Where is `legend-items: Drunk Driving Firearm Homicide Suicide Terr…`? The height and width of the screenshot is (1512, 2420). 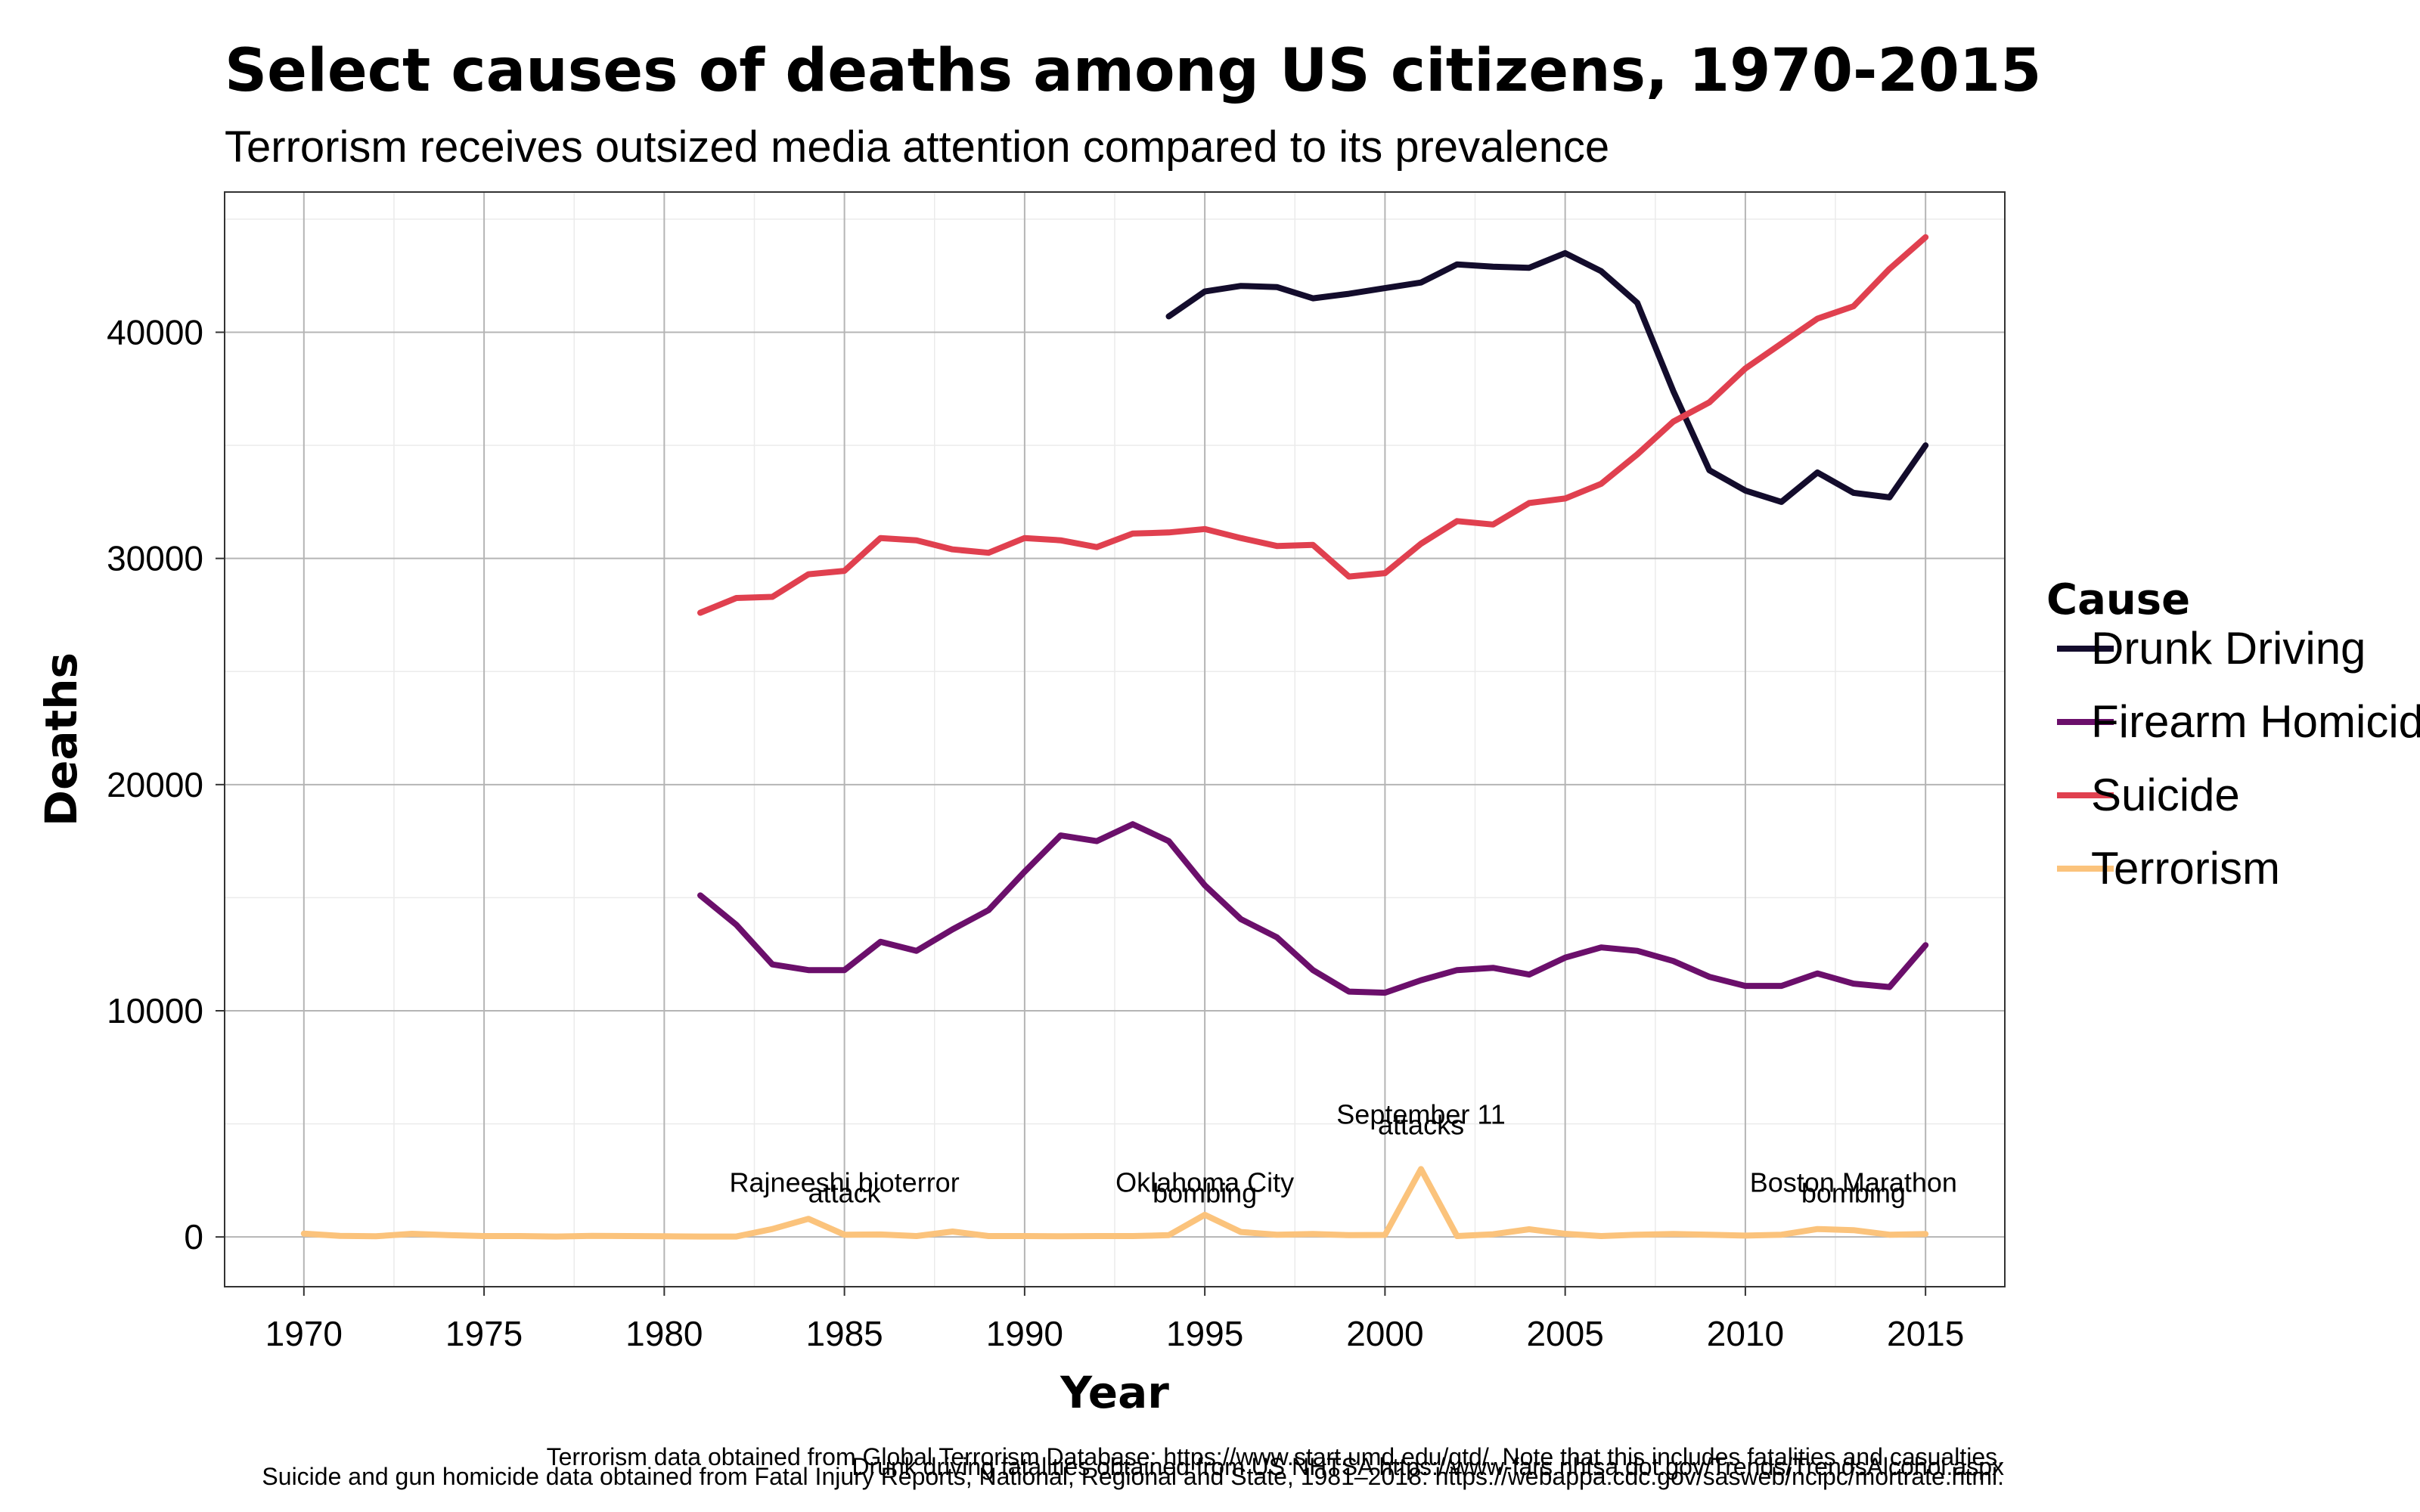 legend-items: Drunk Driving Firearm Homicide Suicide Terr… is located at coordinates (2238, 759).